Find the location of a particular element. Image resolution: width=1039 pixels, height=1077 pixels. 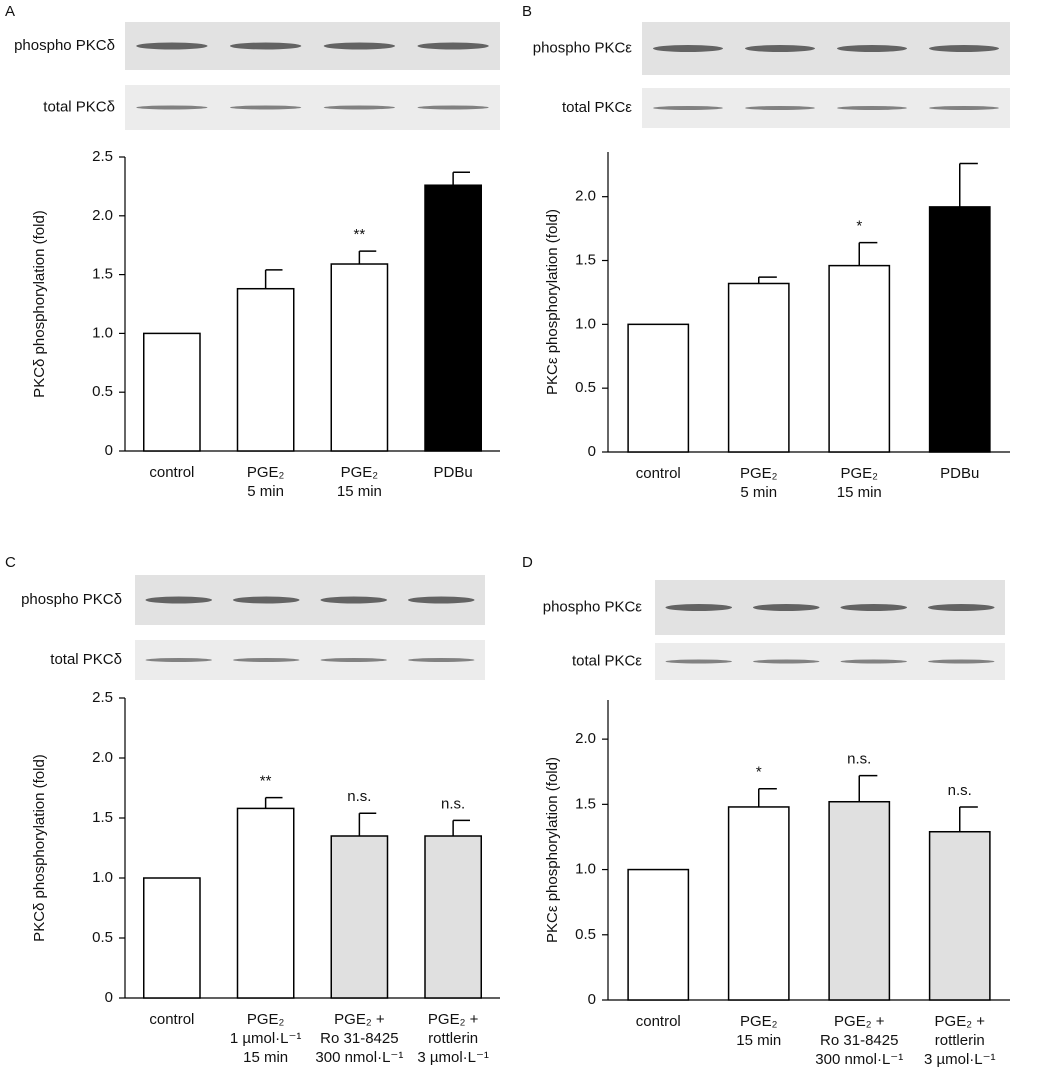

blot-label: total PKCδ is located at coordinates (79, 106).